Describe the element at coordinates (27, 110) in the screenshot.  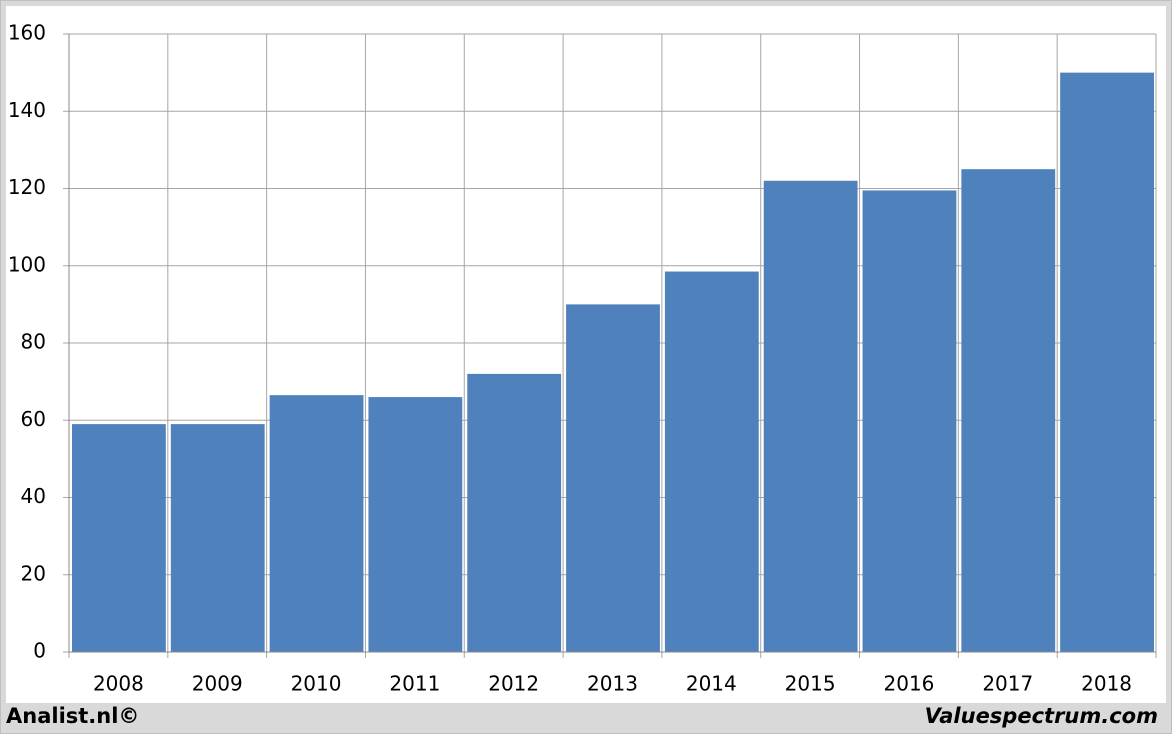
I see `y-tick-label: 140` at that location.